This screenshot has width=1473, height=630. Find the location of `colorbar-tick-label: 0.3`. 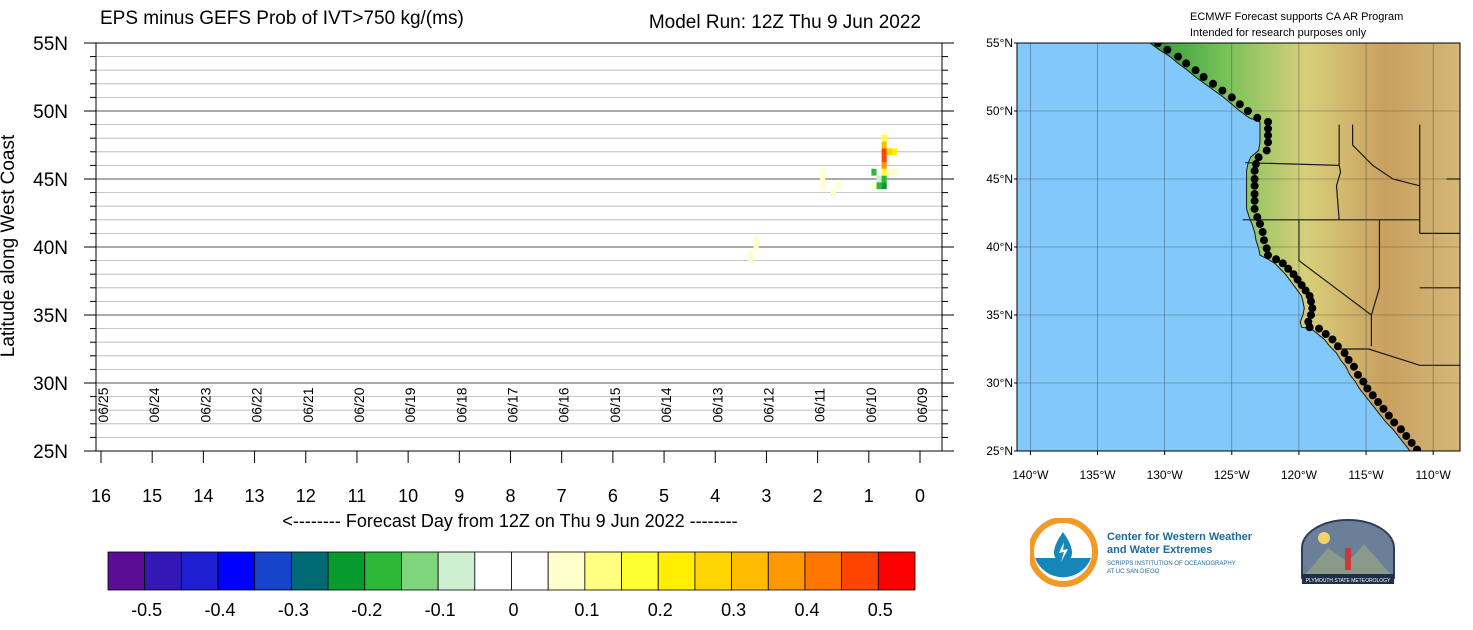

colorbar-tick-label: 0.3 is located at coordinates (733, 610).